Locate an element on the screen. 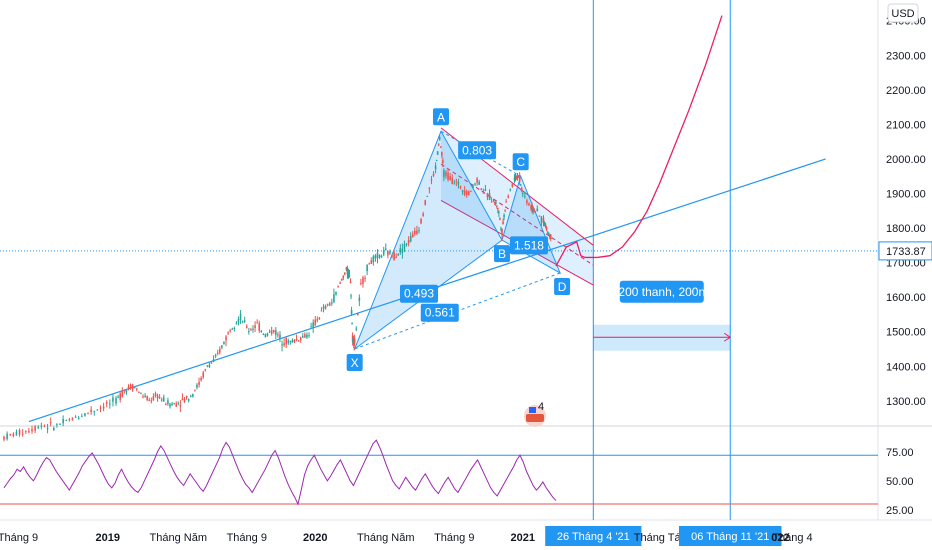 The image size is (932, 550). last-price-tag is located at coordinates (905, 251).